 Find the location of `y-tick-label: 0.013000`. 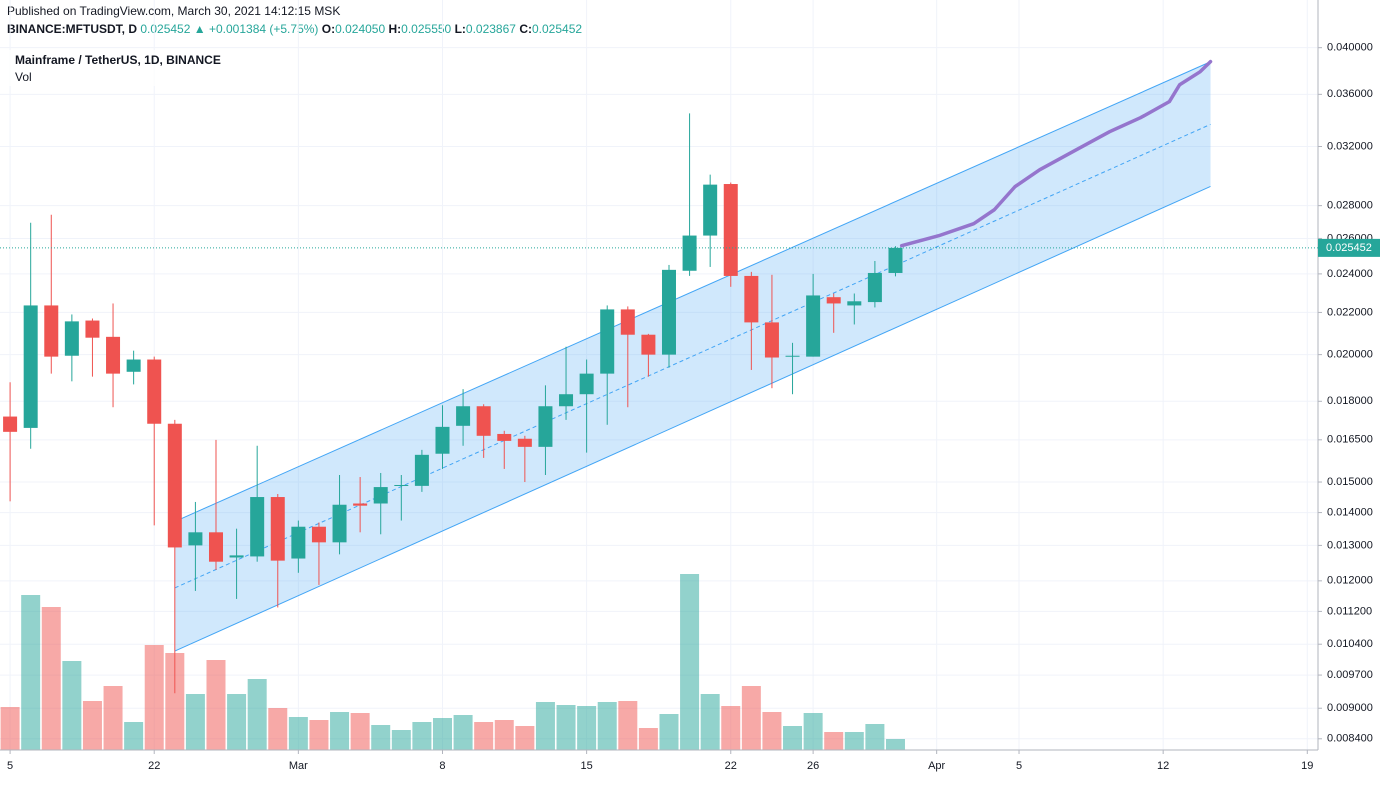

y-tick-label: 0.013000 is located at coordinates (1350, 545).